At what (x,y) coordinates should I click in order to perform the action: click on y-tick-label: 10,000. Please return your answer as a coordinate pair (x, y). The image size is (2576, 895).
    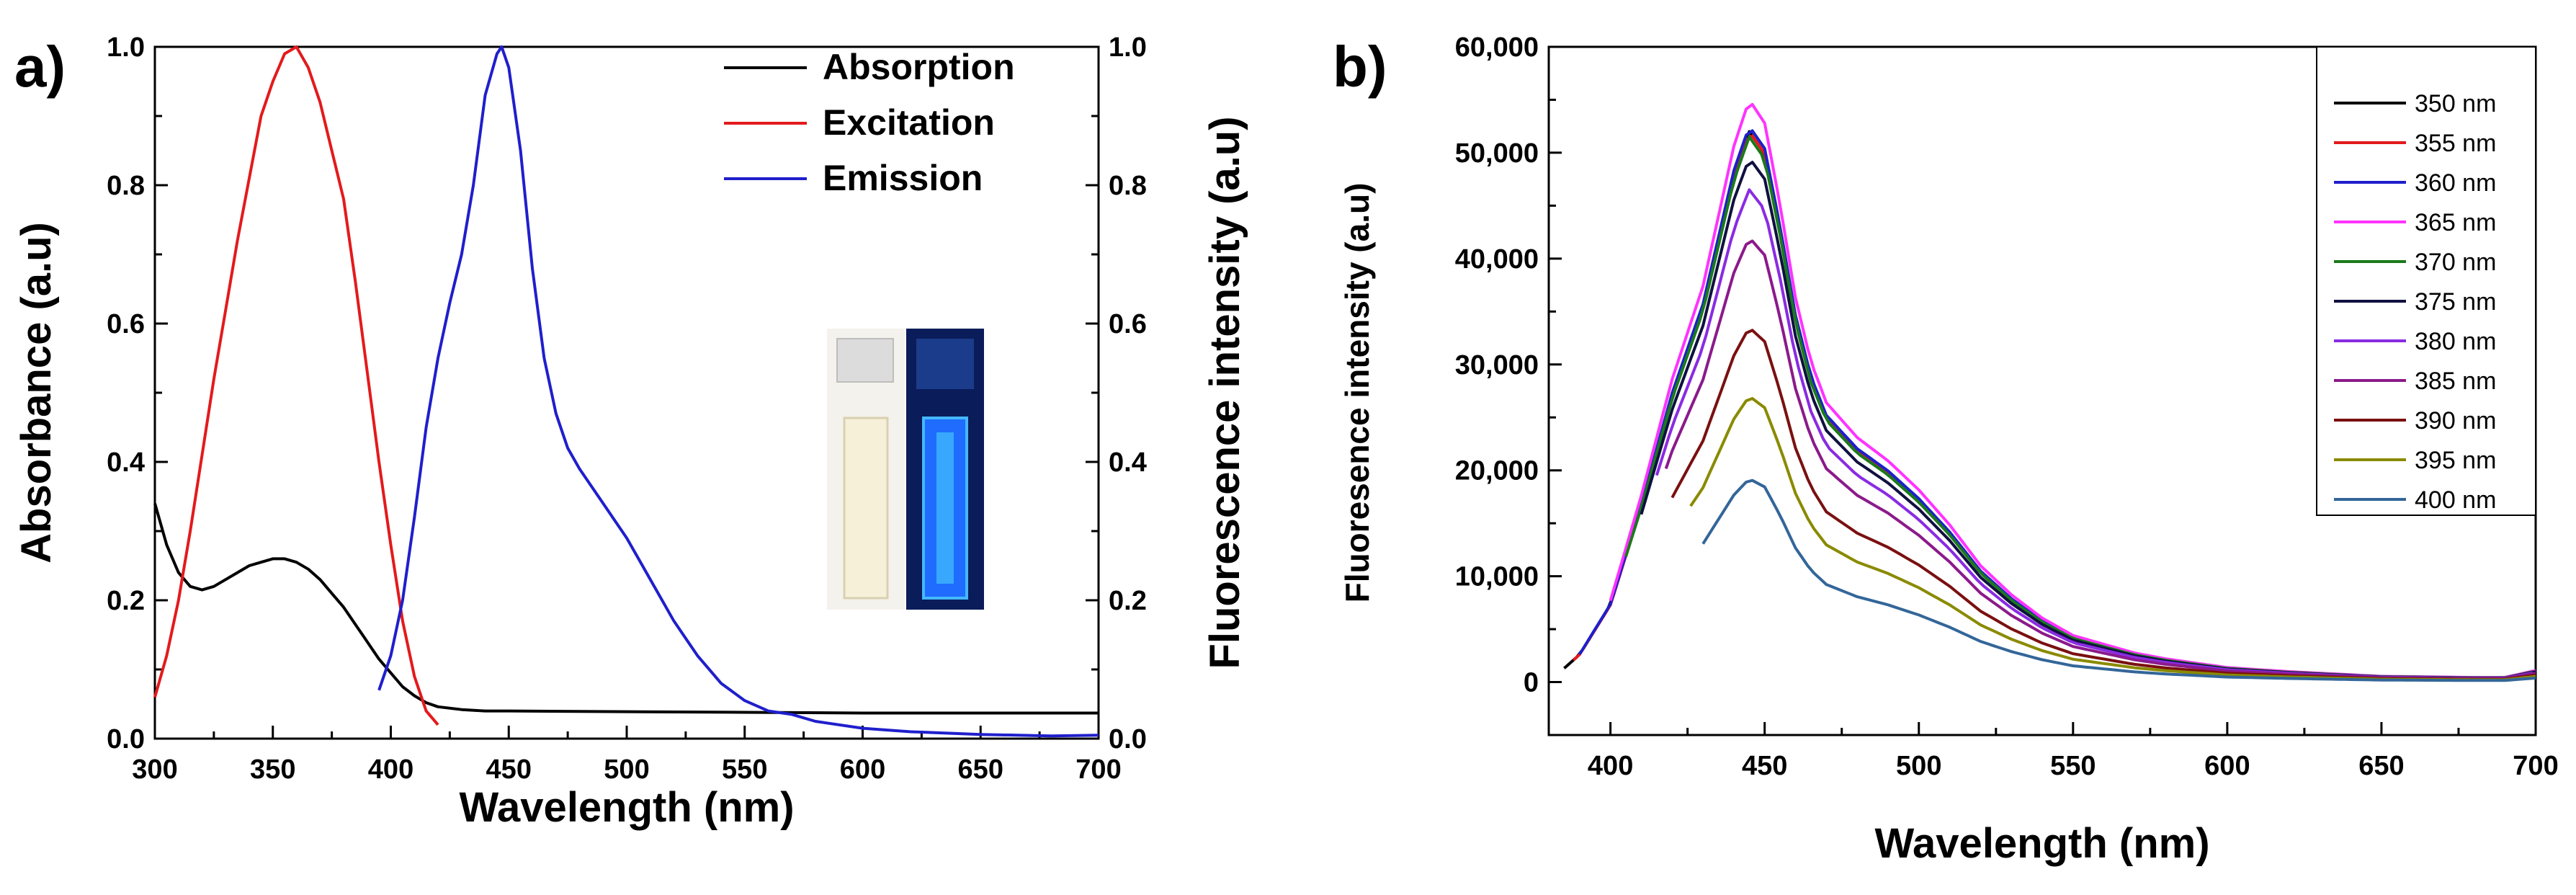
    Looking at the image, I should click on (1497, 577).